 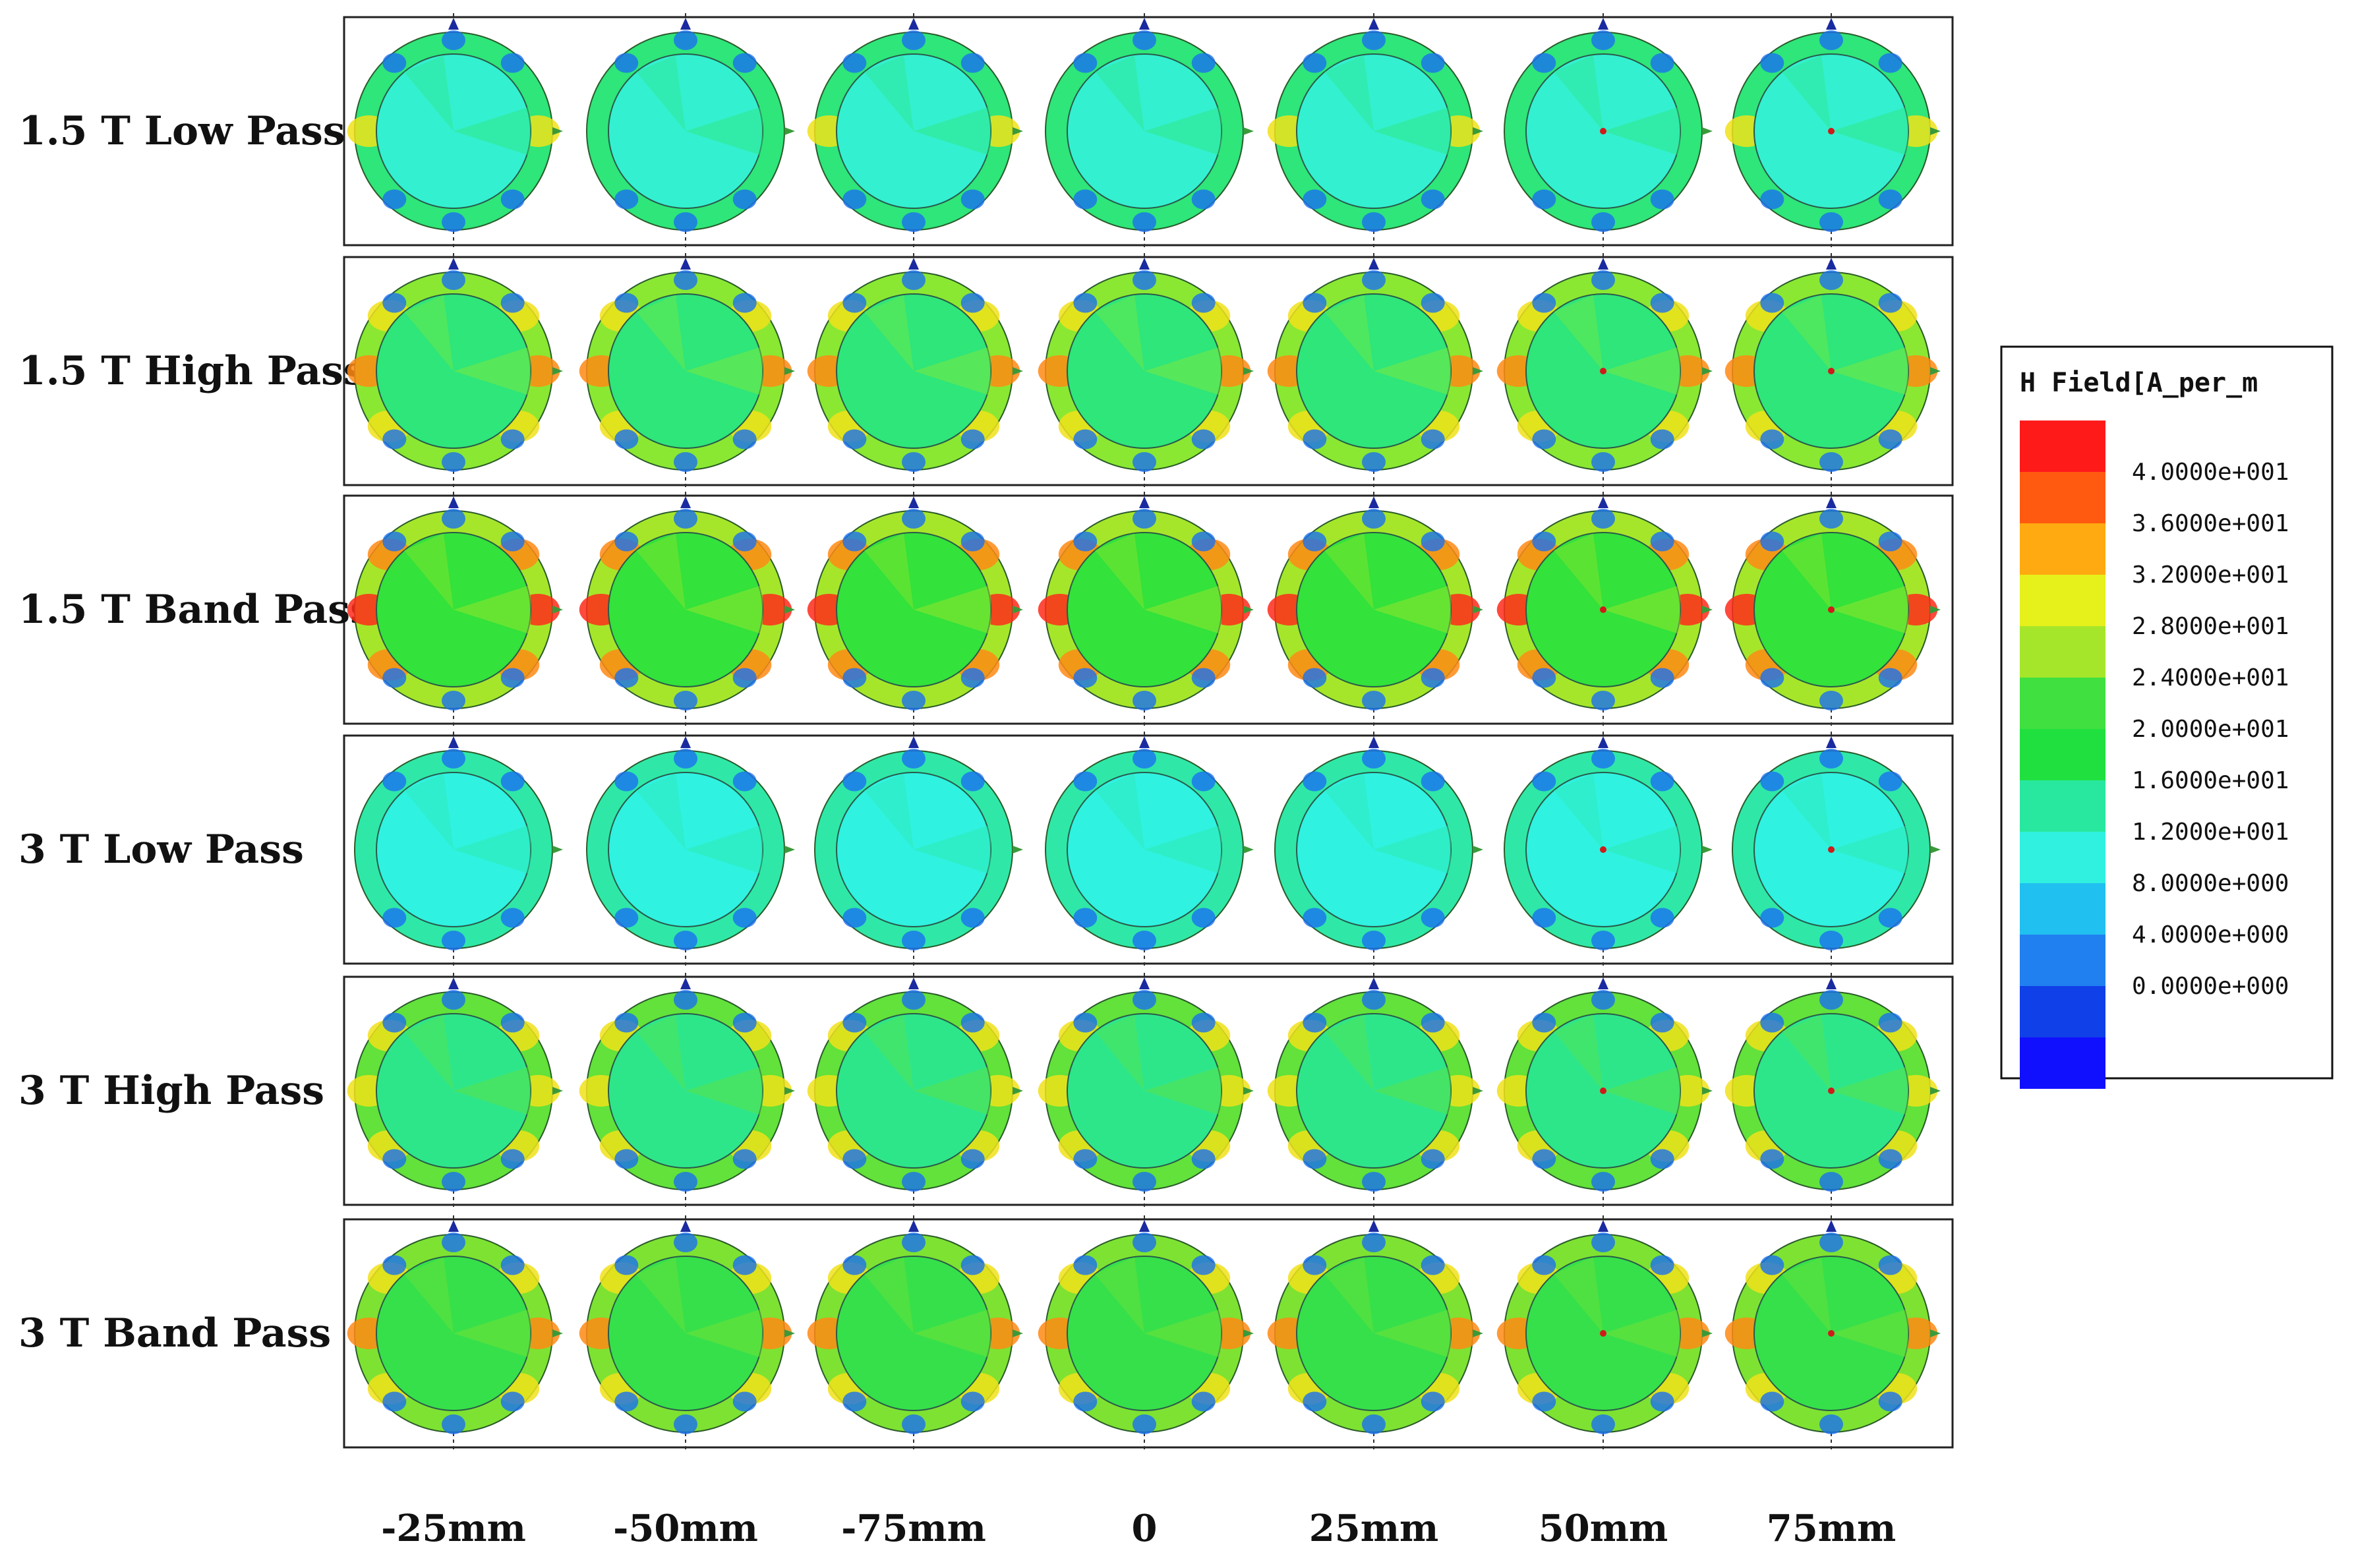 What do you see at coordinates (192, 371) in the screenshot?
I see `row-label: 1.5 T High Pass` at bounding box center [192, 371].